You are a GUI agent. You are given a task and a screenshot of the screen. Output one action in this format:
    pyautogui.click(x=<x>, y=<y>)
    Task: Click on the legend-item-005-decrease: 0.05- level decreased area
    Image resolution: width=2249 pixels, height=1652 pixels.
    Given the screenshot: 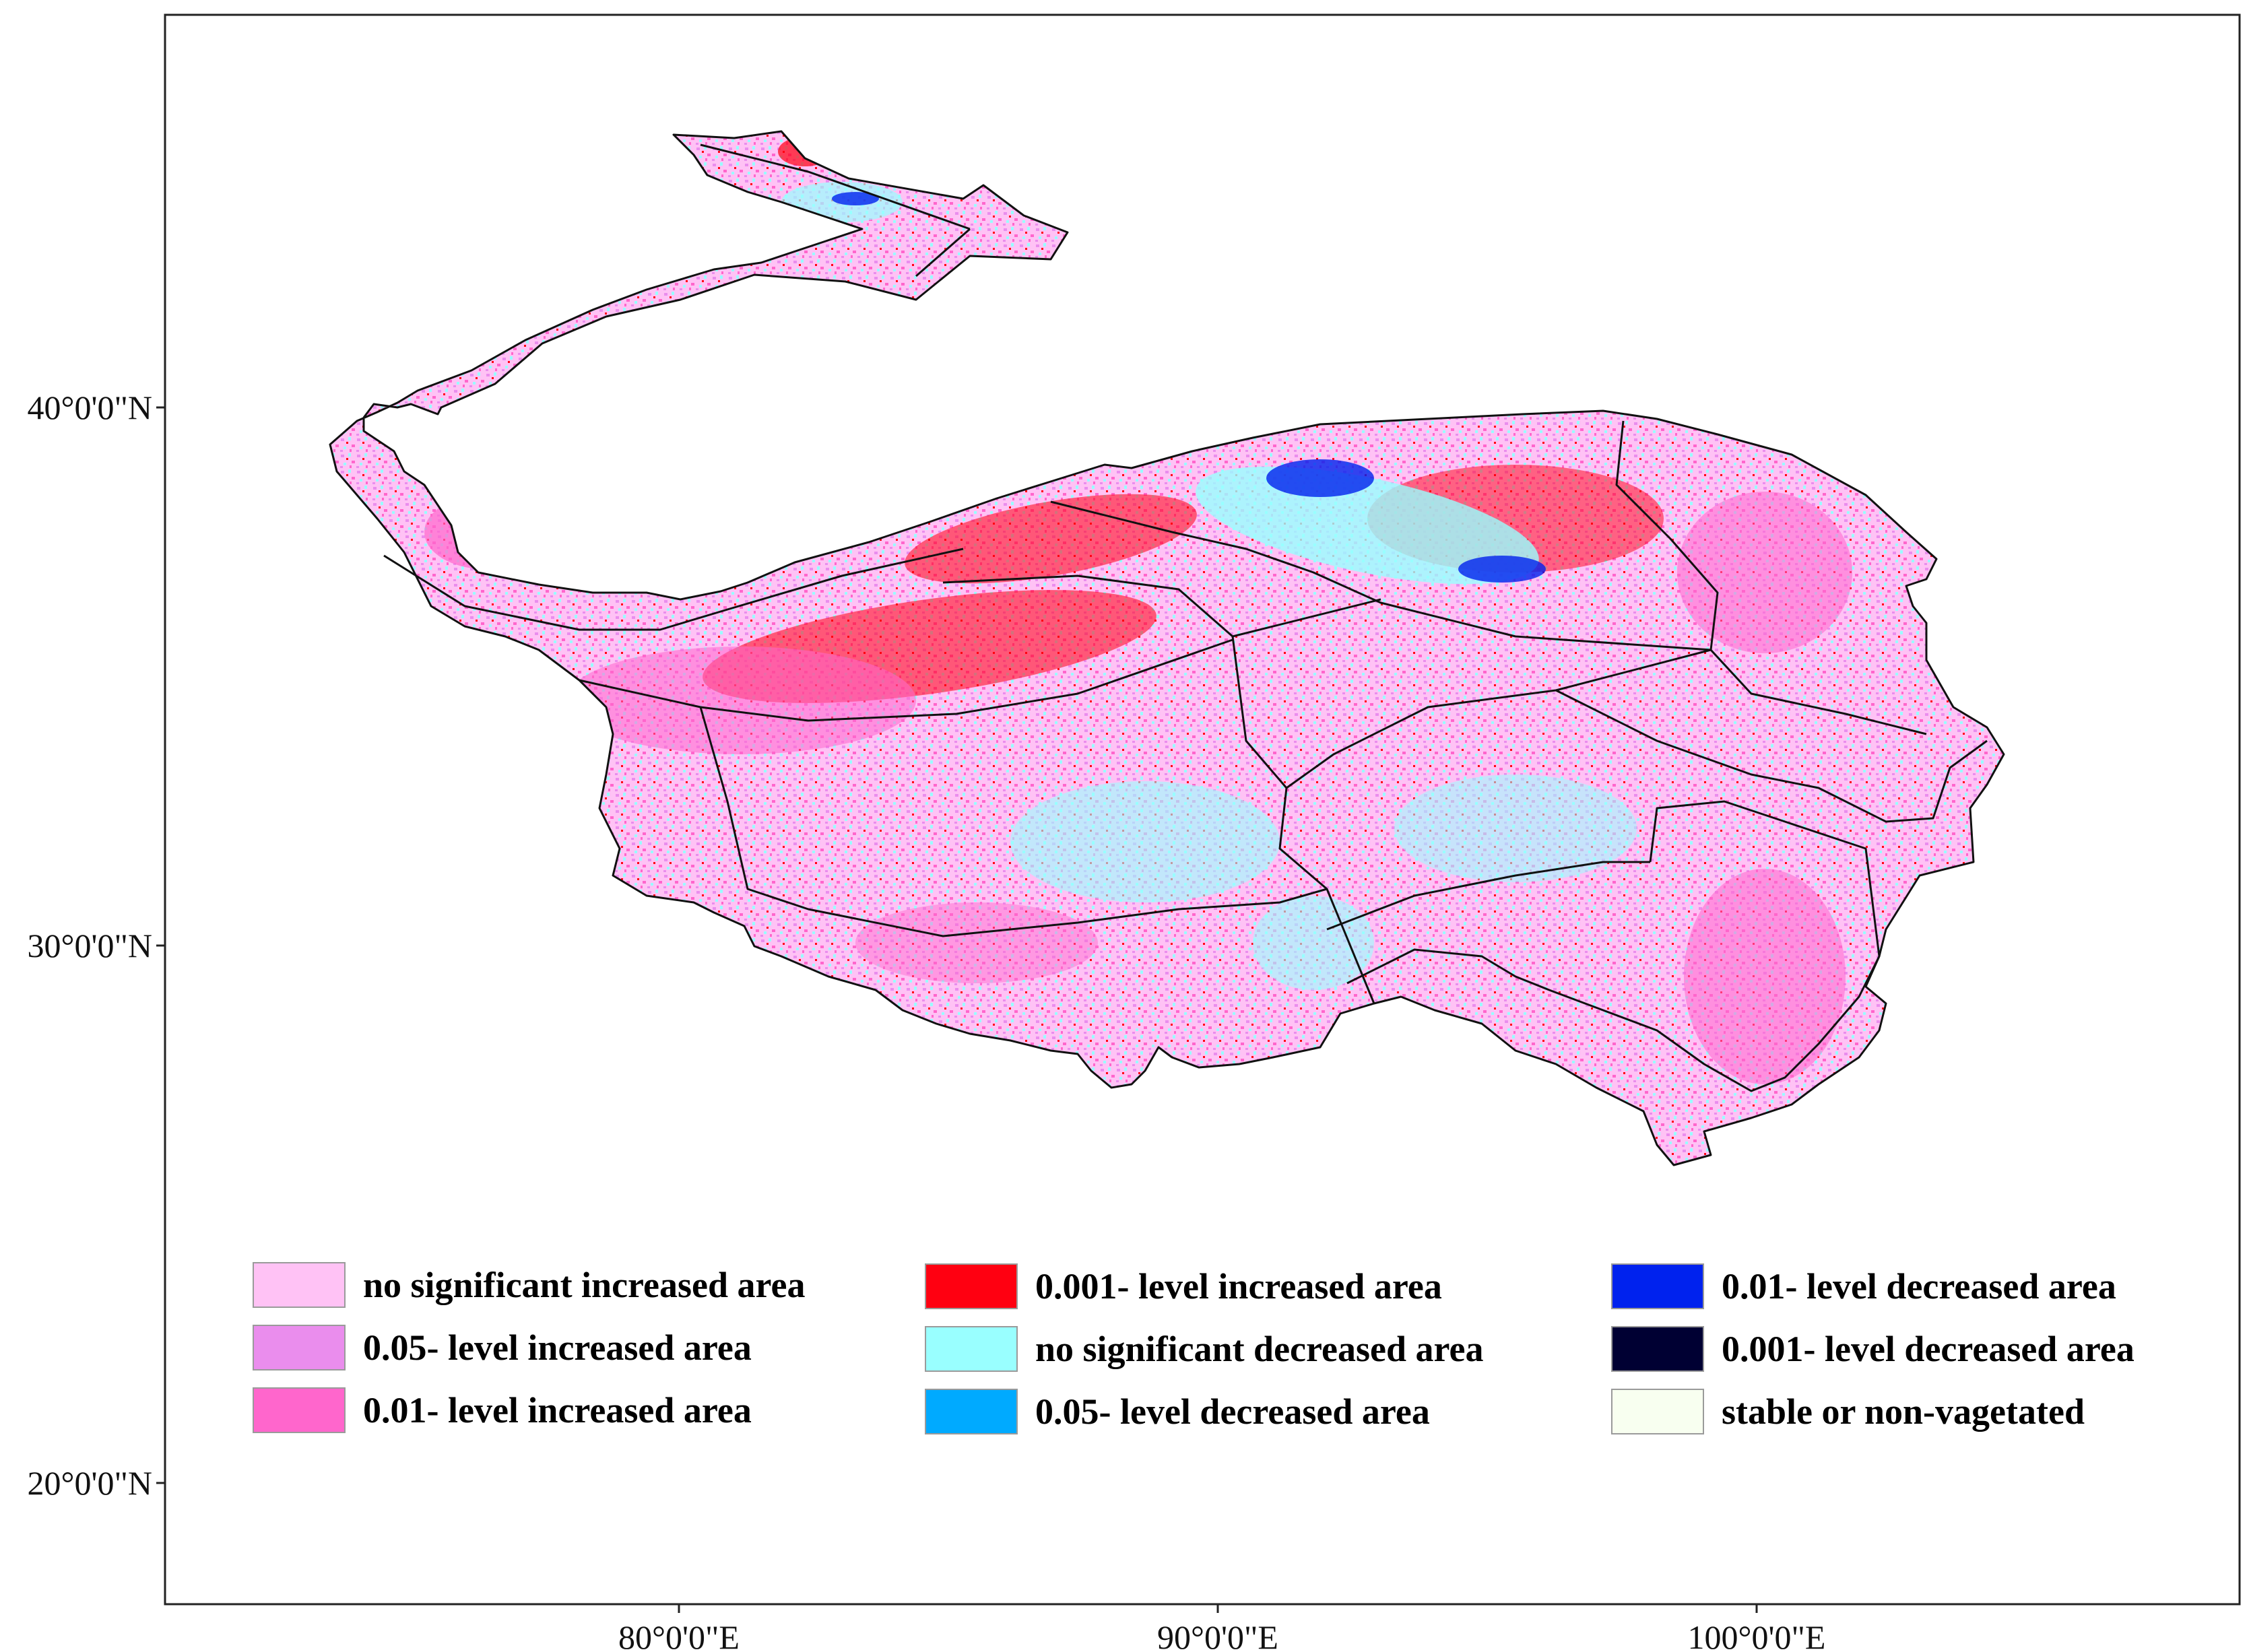 What is the action you would take?
    pyautogui.click(x=1177, y=1411)
    